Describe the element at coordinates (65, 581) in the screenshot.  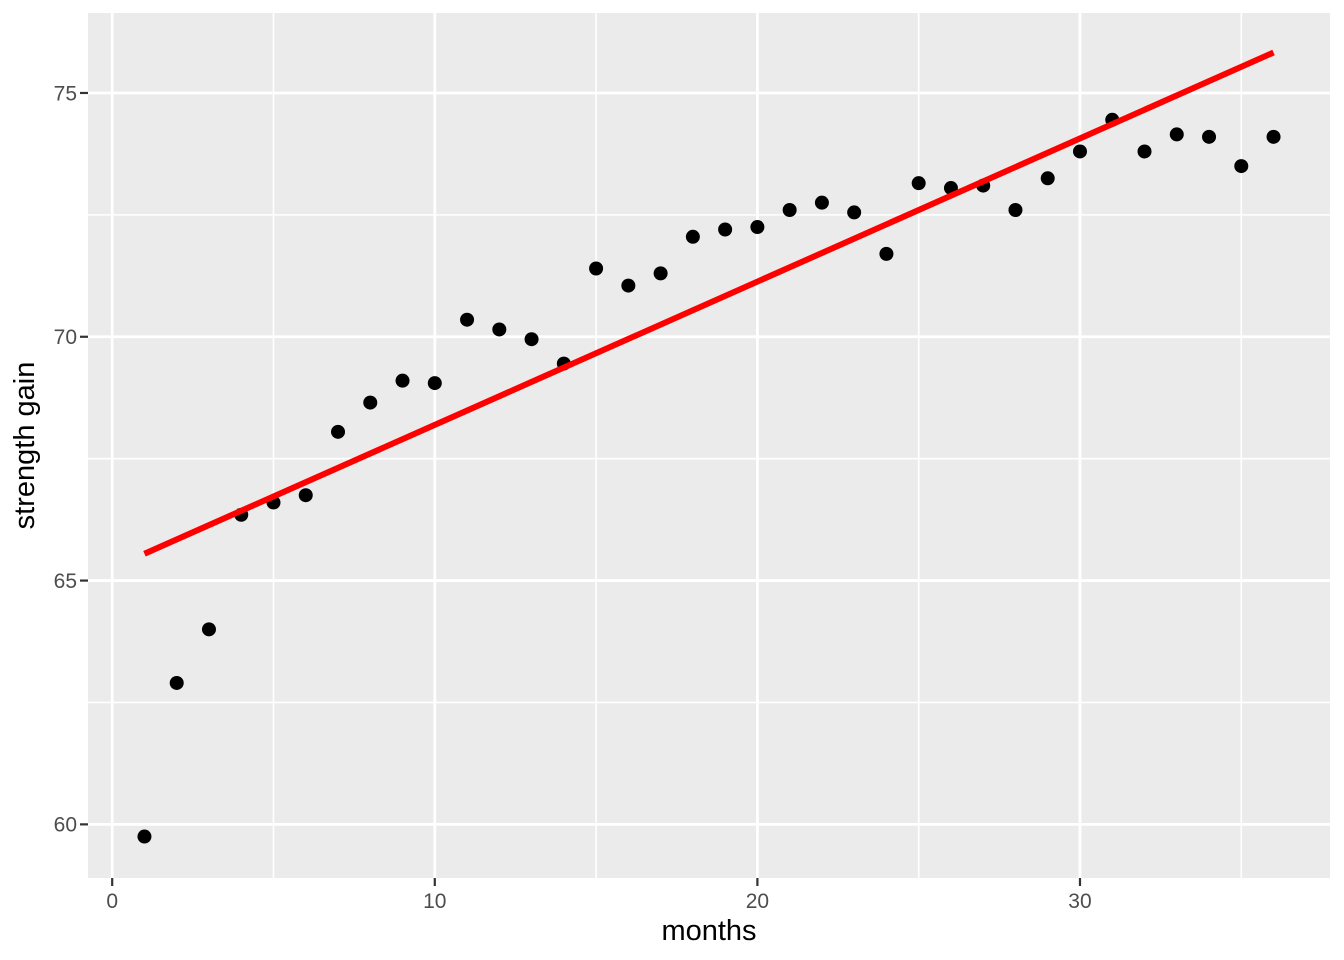
I see `y-tick-label: 65` at that location.